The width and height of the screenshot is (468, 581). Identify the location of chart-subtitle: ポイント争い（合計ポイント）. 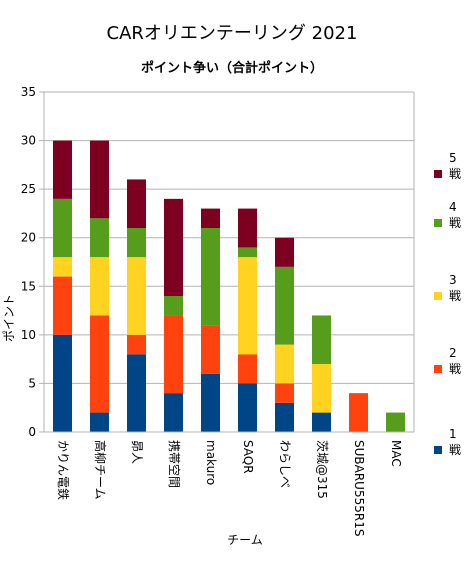
(232, 68).